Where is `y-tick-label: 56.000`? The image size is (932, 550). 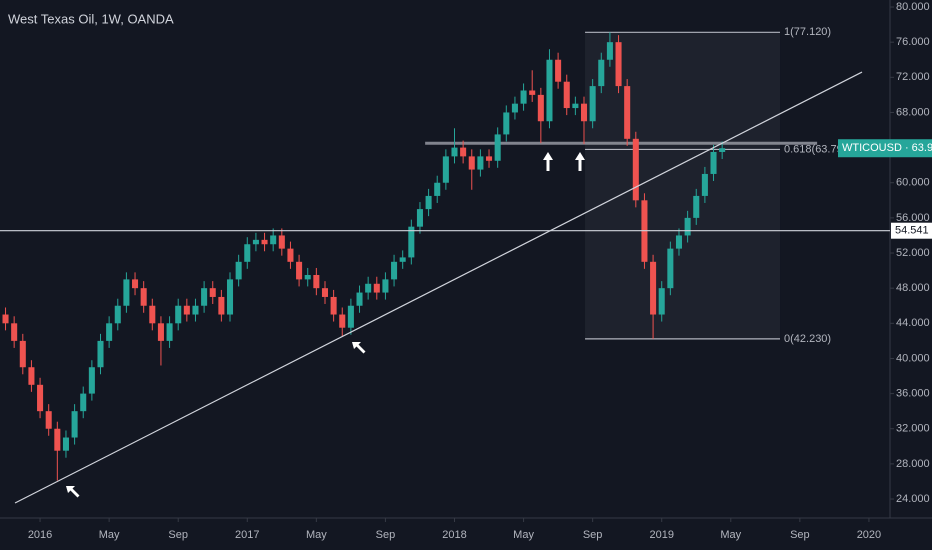 y-tick-label: 56.000 is located at coordinates (913, 218).